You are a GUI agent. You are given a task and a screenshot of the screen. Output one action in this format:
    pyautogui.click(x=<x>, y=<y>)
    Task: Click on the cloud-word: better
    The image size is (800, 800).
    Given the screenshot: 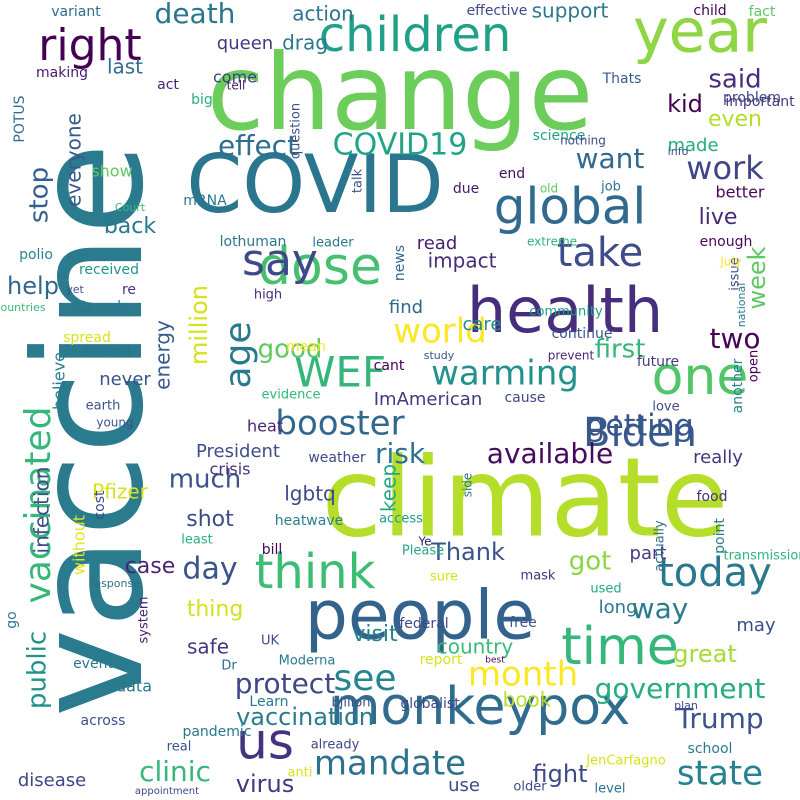 What is the action you would take?
    pyautogui.click(x=740, y=192)
    